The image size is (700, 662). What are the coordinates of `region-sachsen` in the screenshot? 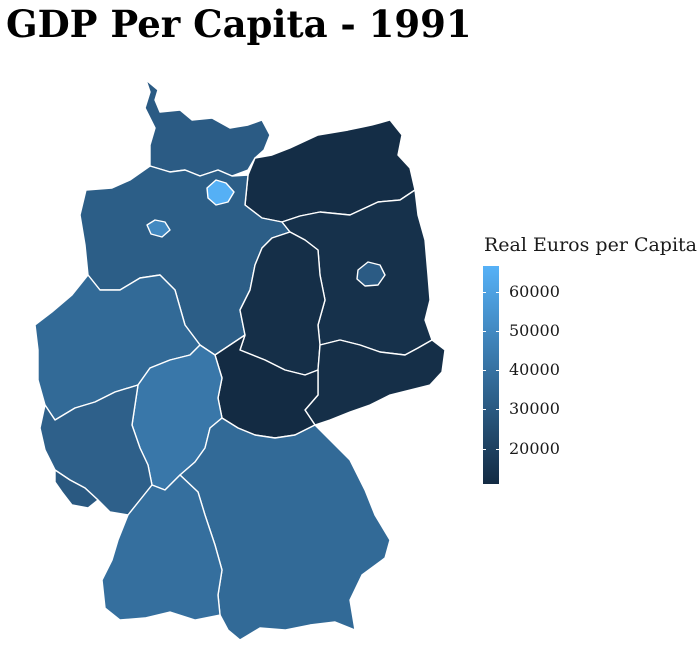 It's located at (375, 382).